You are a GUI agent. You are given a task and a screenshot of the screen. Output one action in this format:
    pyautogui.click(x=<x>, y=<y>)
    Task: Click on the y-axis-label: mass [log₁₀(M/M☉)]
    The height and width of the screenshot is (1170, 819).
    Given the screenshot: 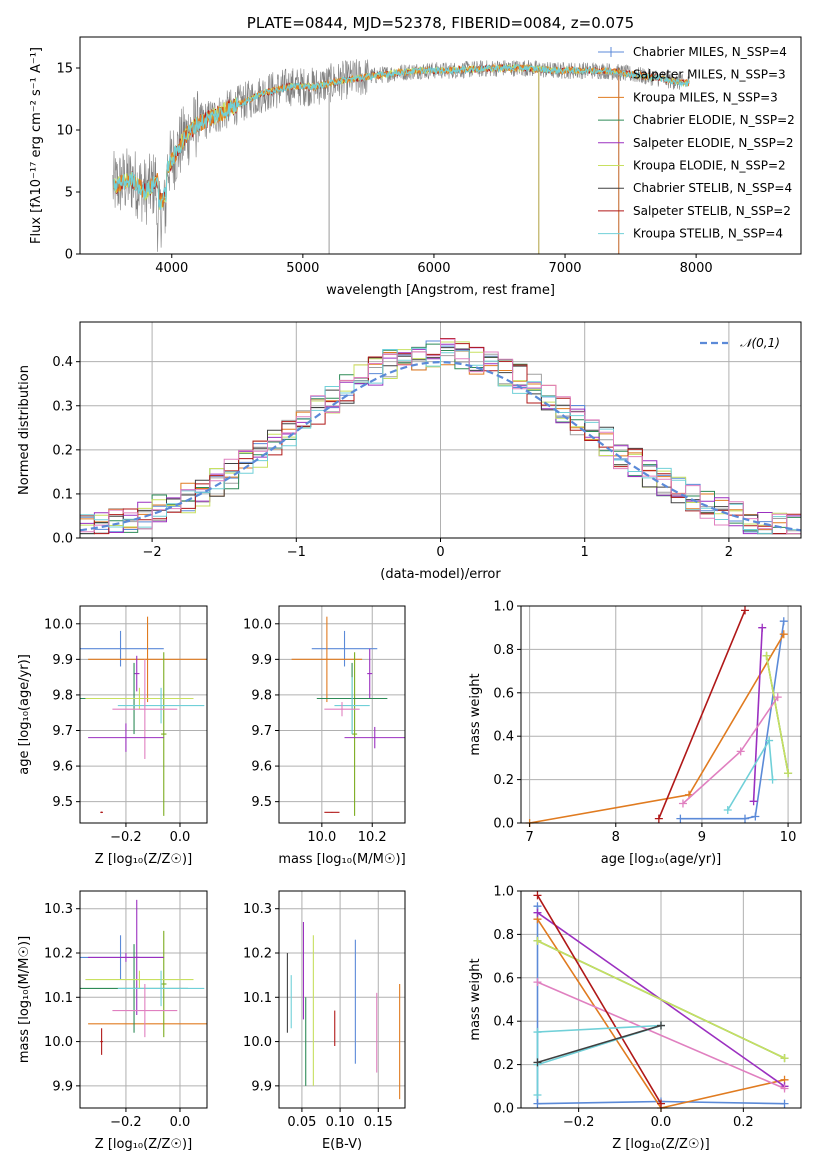 What is the action you would take?
    pyautogui.click(x=24, y=999)
    